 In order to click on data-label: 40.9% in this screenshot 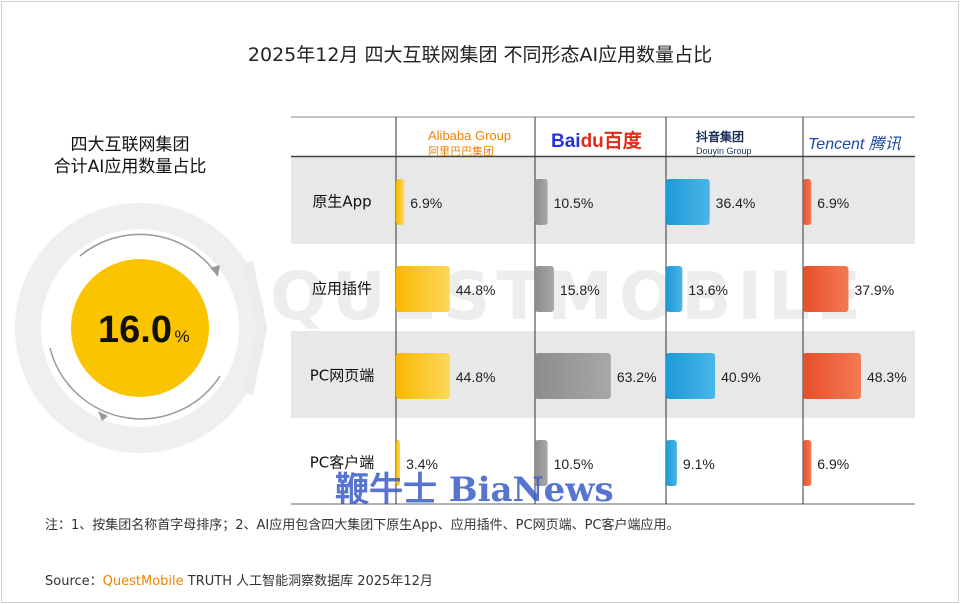, I will do `click(741, 377)`.